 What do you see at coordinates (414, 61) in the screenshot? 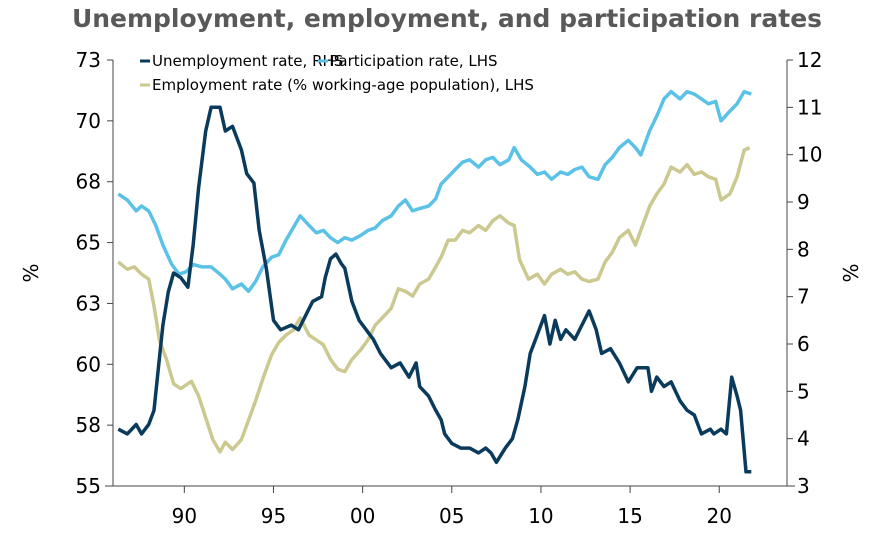
I see `legend-label: Participation rate, LHS` at bounding box center [414, 61].